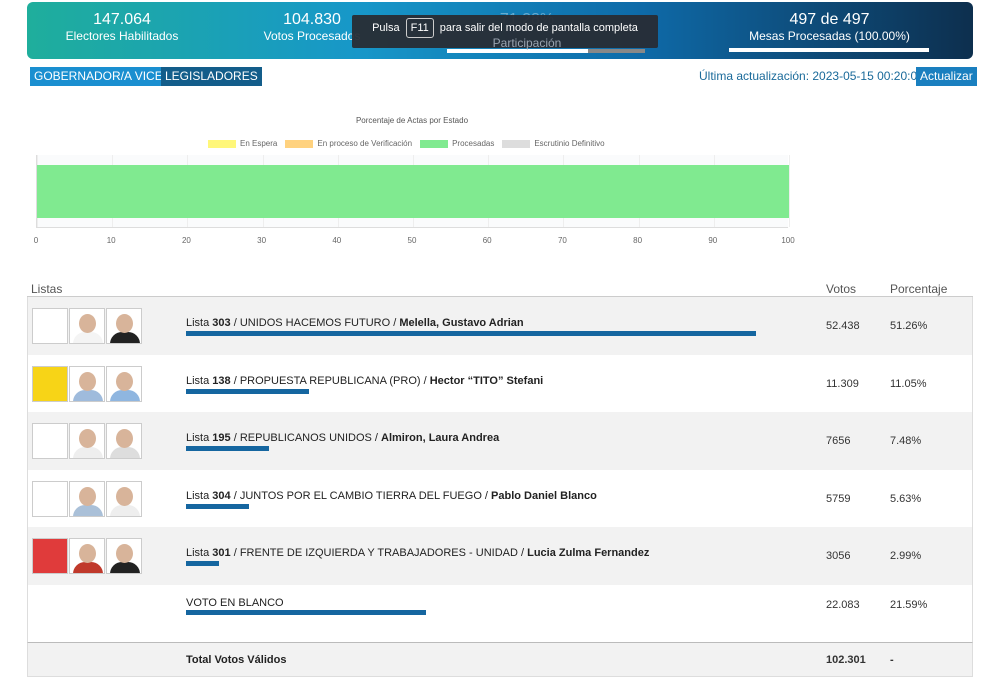  I want to click on votos-label: Votos Procesados, so click(312, 36).